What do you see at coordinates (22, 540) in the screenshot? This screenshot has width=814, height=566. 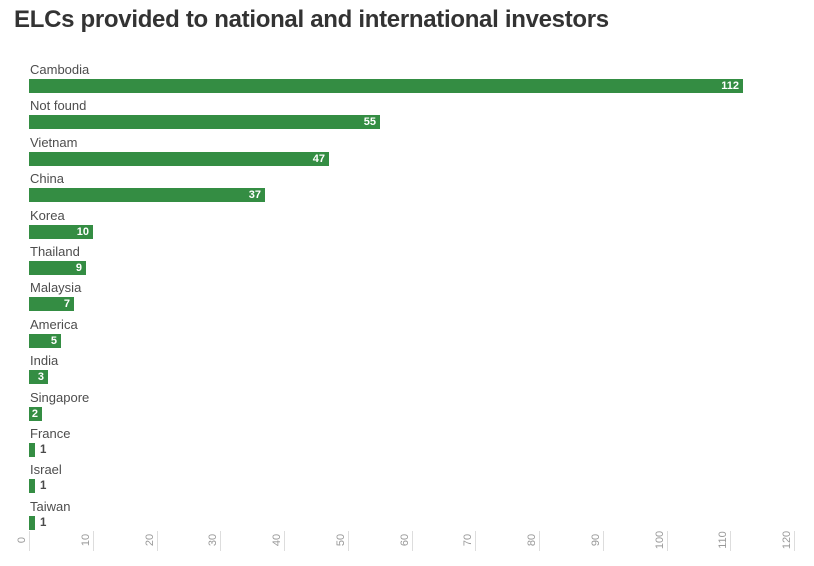 I see `tick-label: 0` at bounding box center [22, 540].